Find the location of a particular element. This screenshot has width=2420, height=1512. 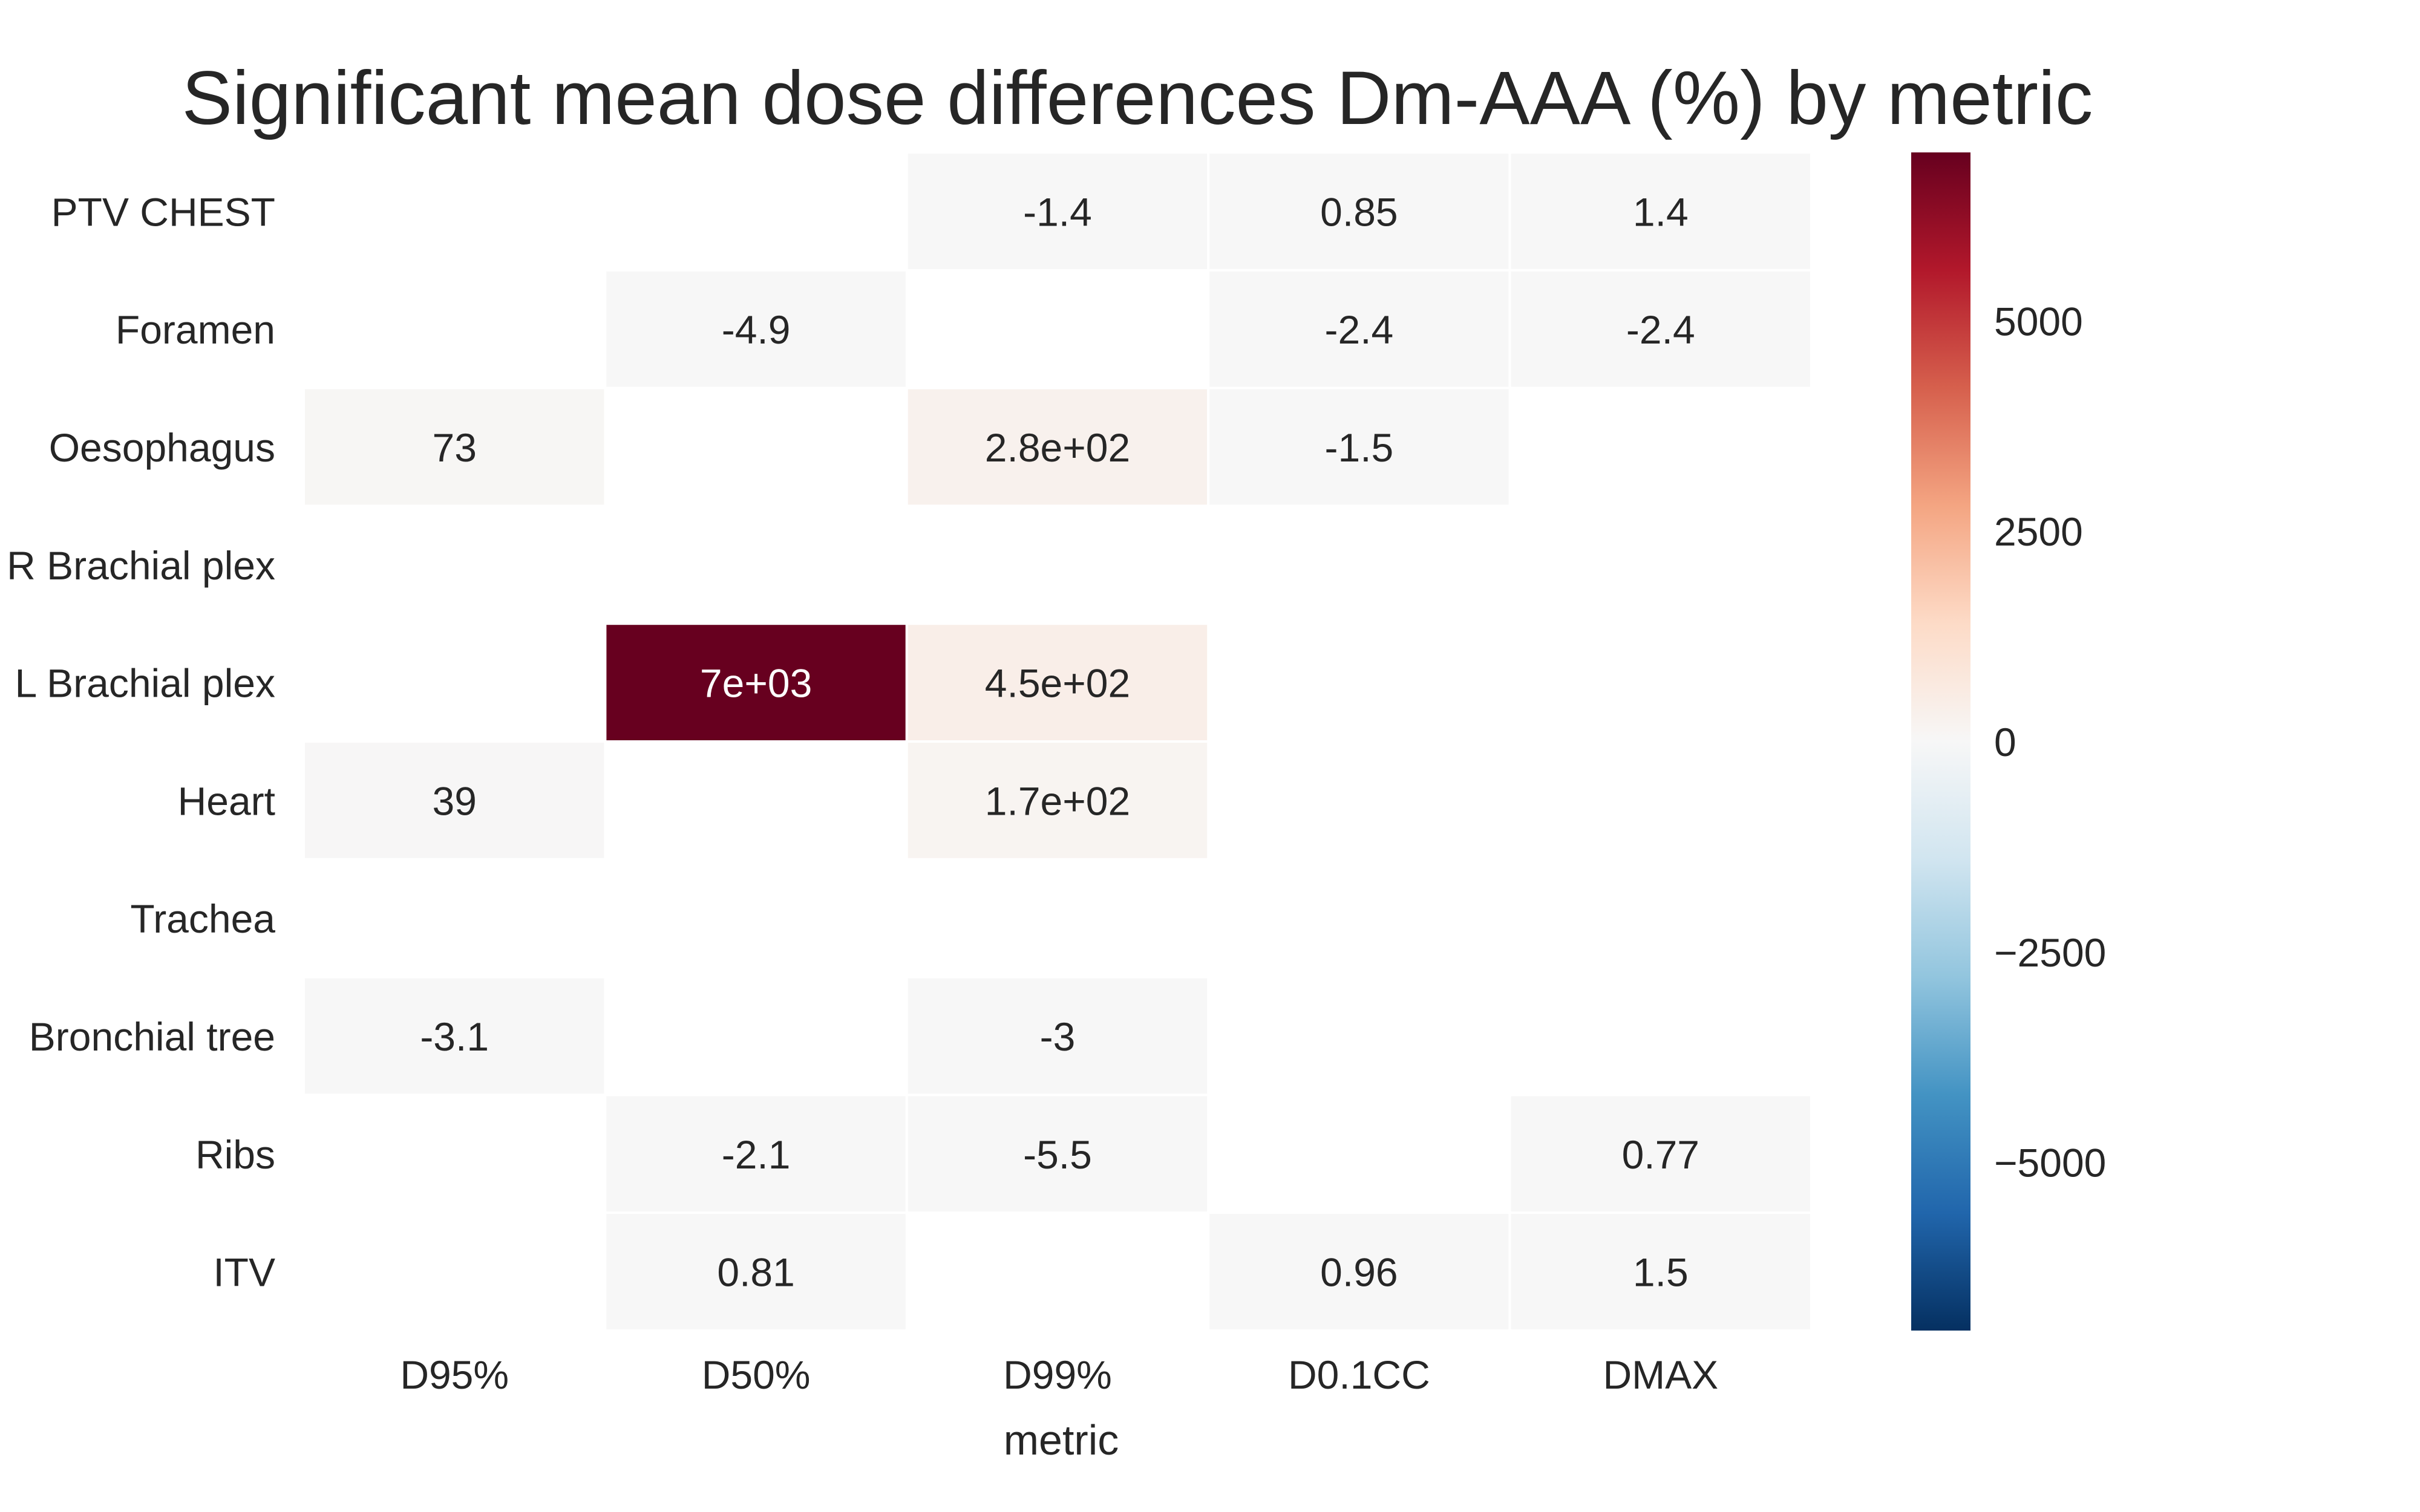

y-tick-label: Trachea is located at coordinates (202, 918).